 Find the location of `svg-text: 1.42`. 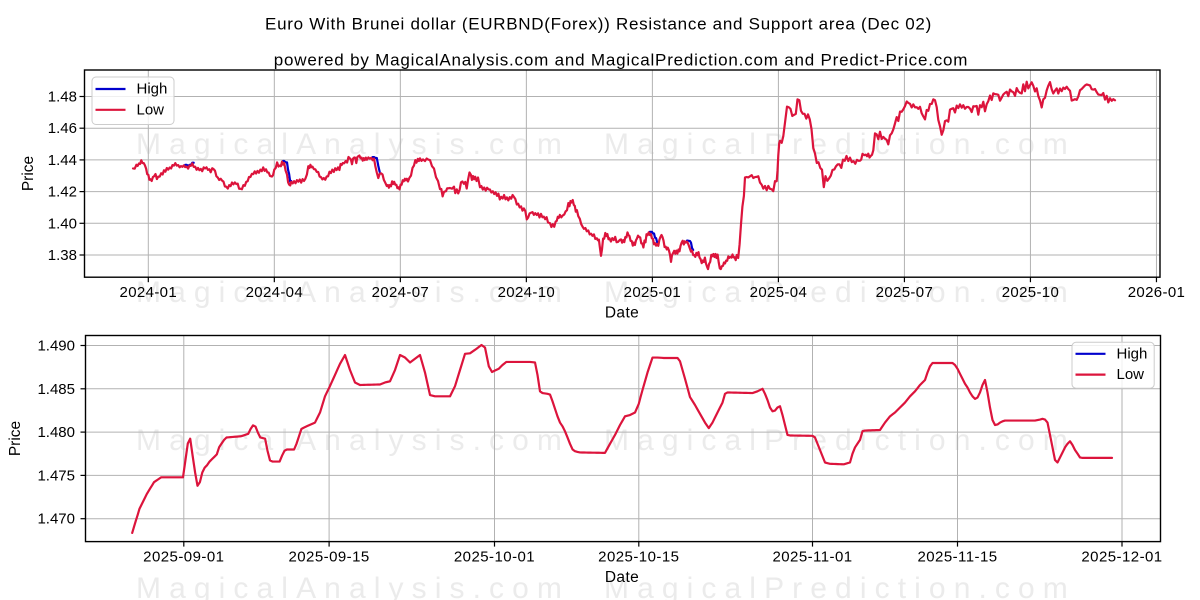

svg-text: 1.42 is located at coordinates (62, 192).